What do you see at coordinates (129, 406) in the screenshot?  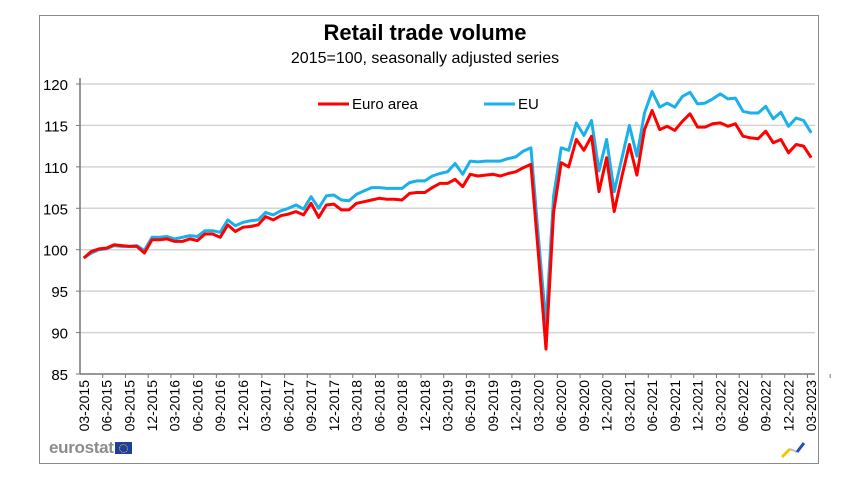 I see `x-tick-label: 09-2015` at bounding box center [129, 406].